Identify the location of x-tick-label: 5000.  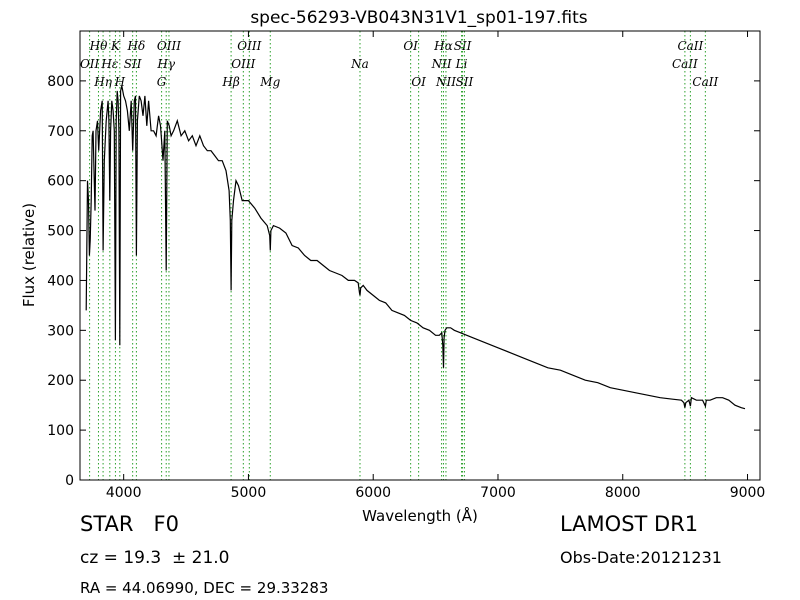
(249, 493).